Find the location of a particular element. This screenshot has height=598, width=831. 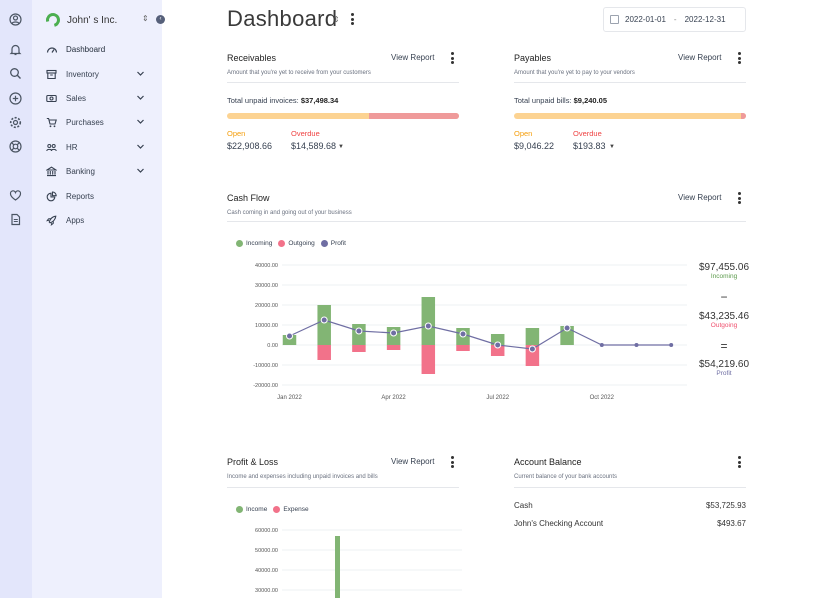

account-balance-subtitle: Current balance of your bank accounts is located at coordinates (566, 477).